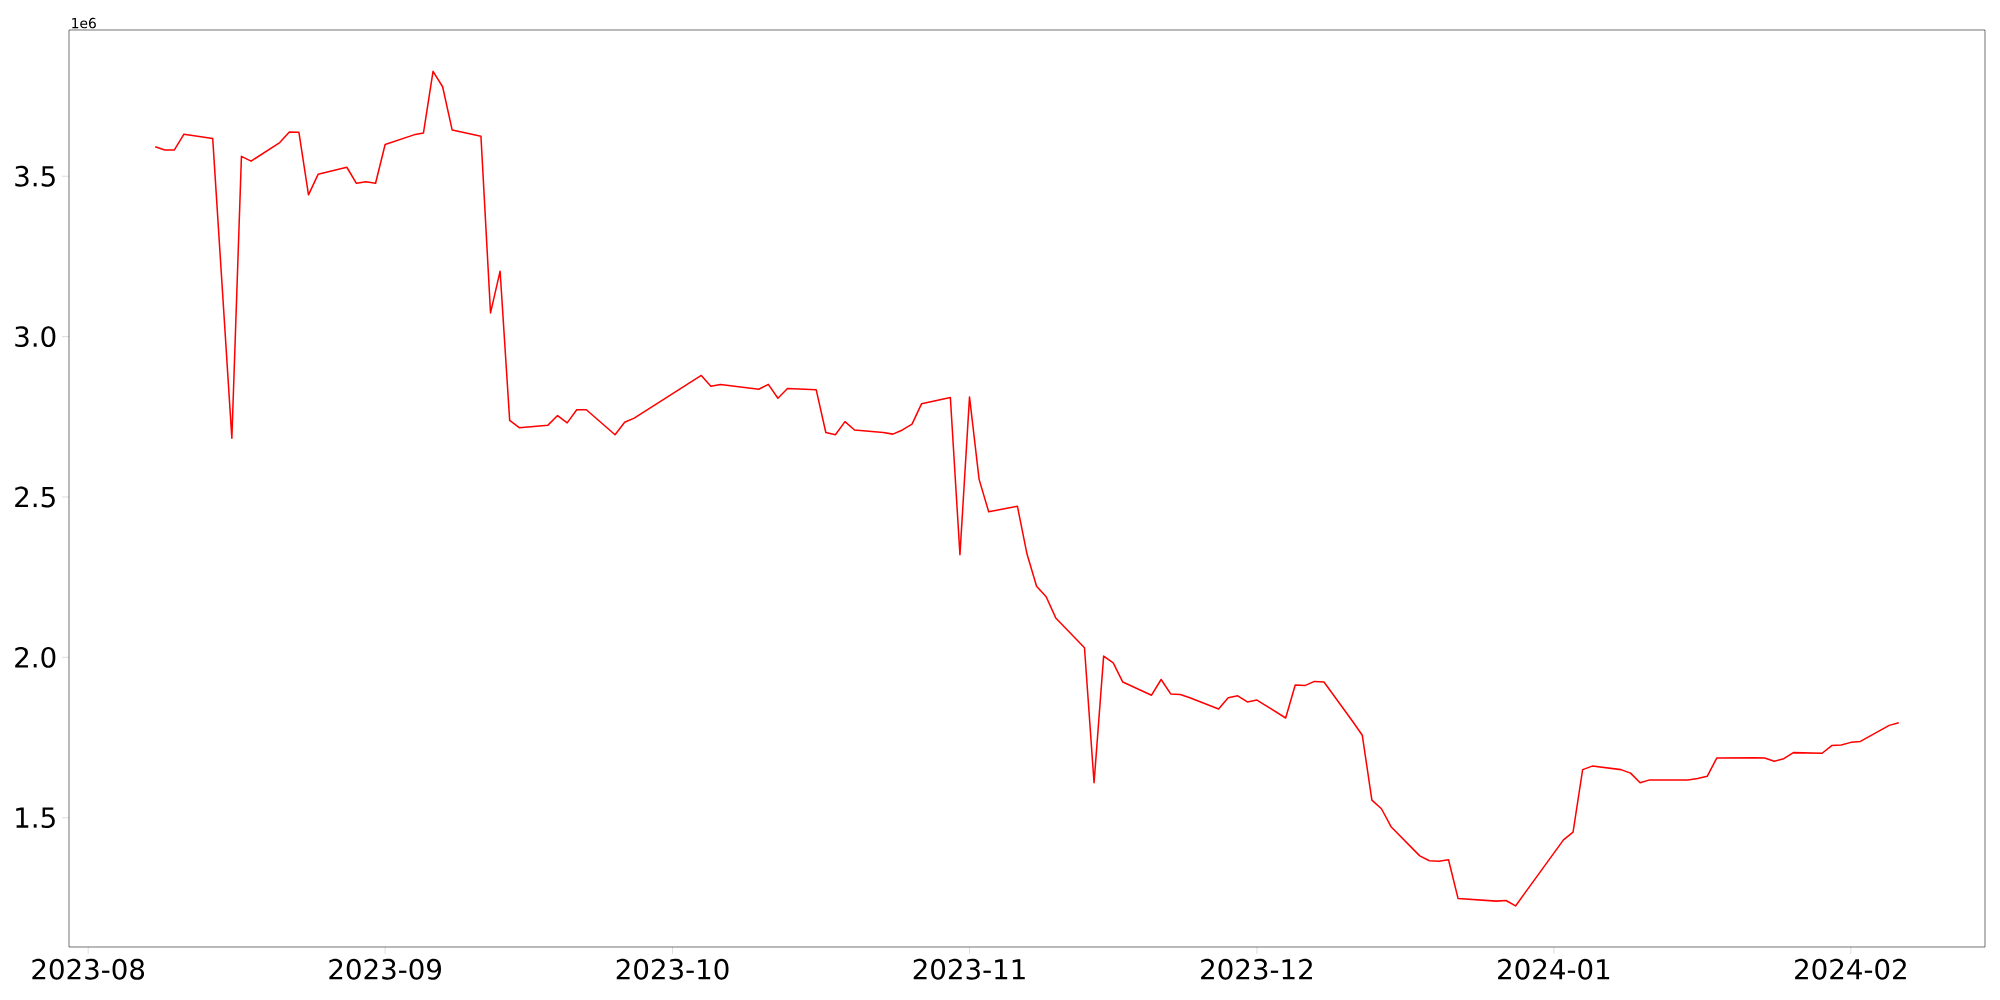 The width and height of the screenshot is (2000, 1000). What do you see at coordinates (1850, 969) in the screenshot?
I see `x-tick-label: 2024-02` at bounding box center [1850, 969].